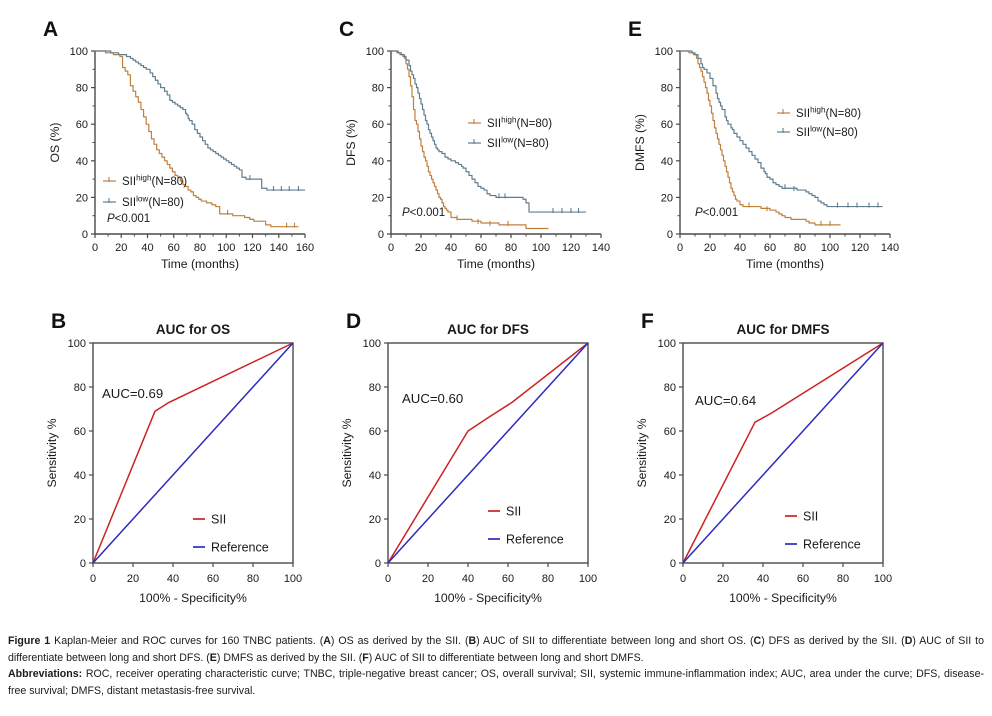 The width and height of the screenshot is (992, 716). I want to click on panel-letter-e: E, so click(635, 29).